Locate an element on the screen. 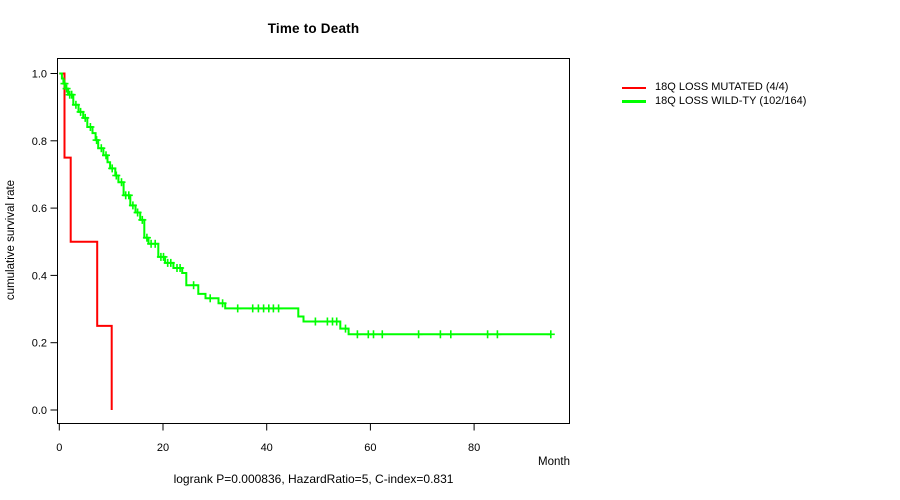 This screenshot has width=900, height=500. legend-label-wildtype: 18Q LOSS WILD-TY (102/164) is located at coordinates (731, 100).